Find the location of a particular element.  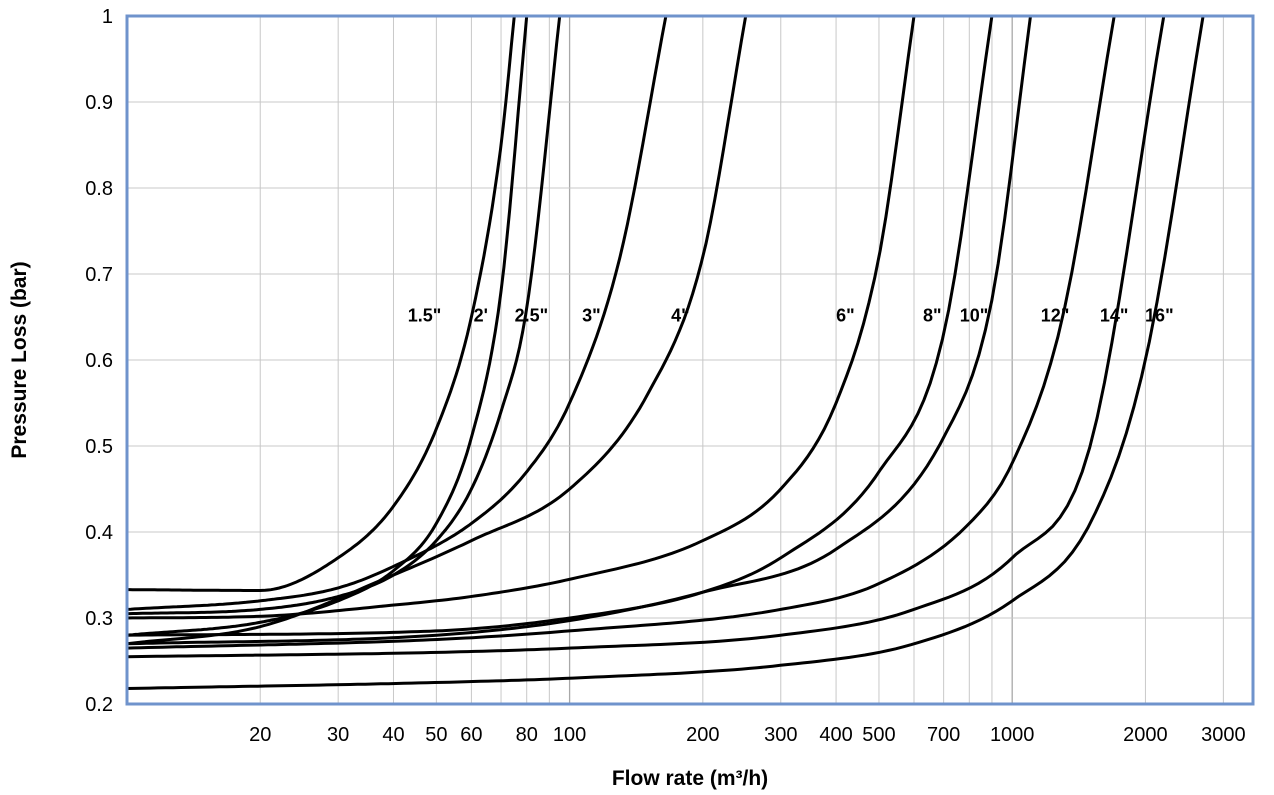

series-label: 10" is located at coordinates (974, 315).